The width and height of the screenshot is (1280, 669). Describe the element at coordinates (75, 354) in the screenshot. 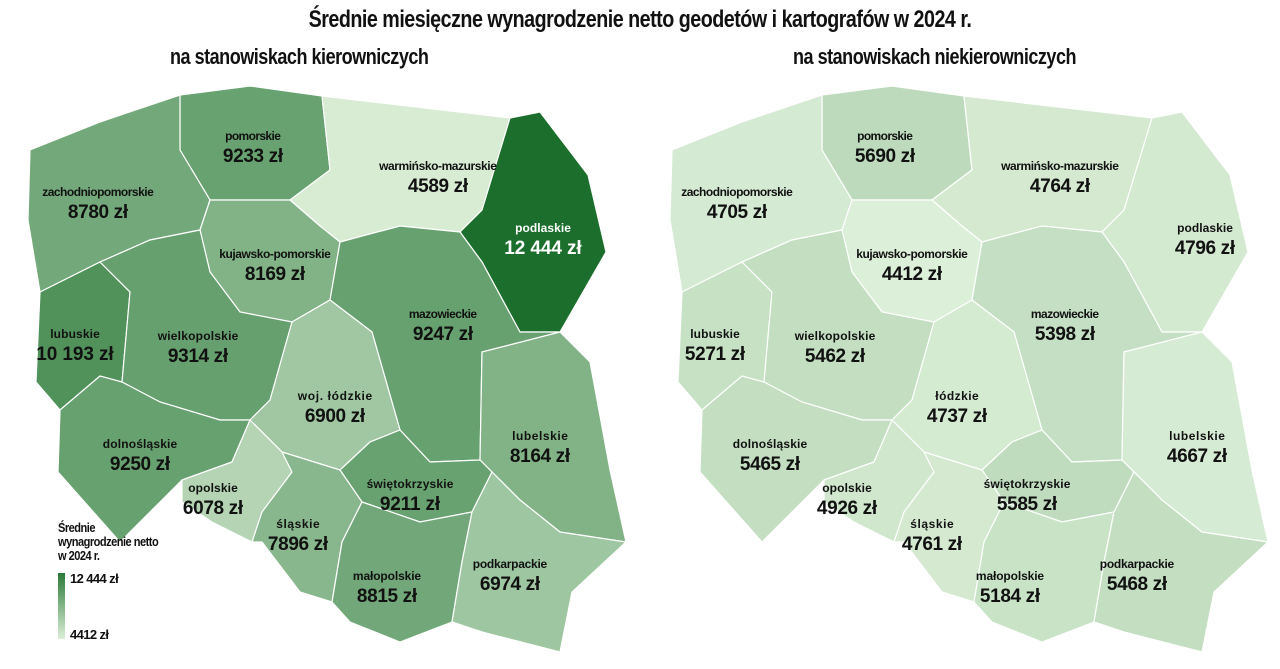

I see `region-value-label: 10 193 zł` at that location.